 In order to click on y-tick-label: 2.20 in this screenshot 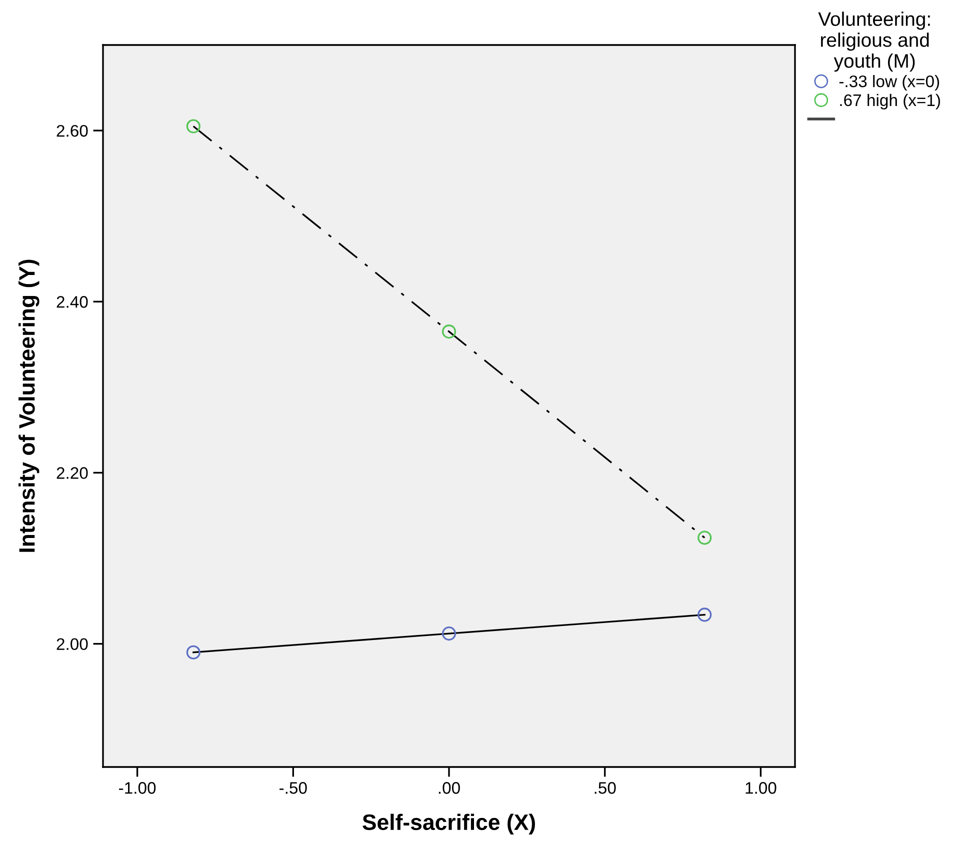, I will do `click(72, 473)`.